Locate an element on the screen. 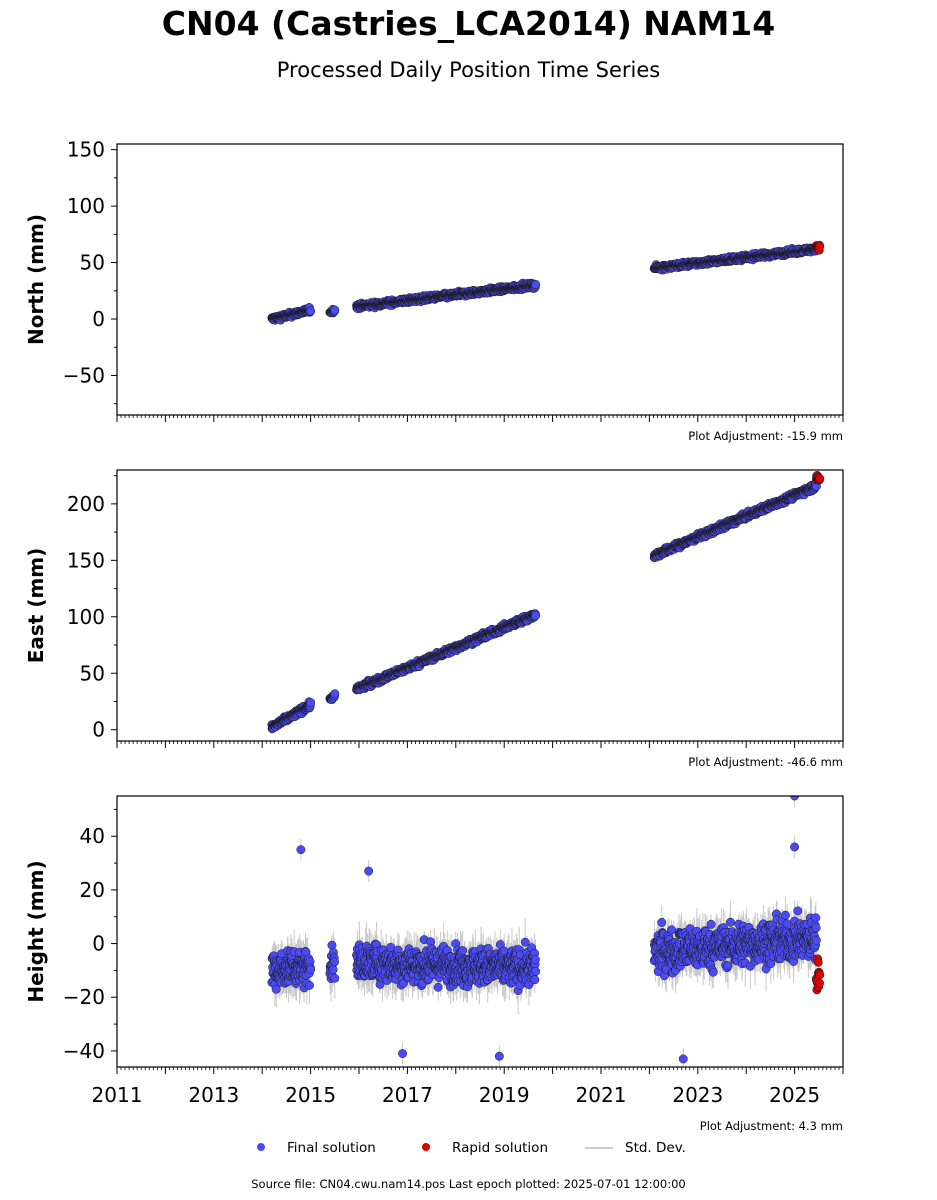 The image size is (937, 1200). rapid-solution-point is located at coordinates (820, 246).